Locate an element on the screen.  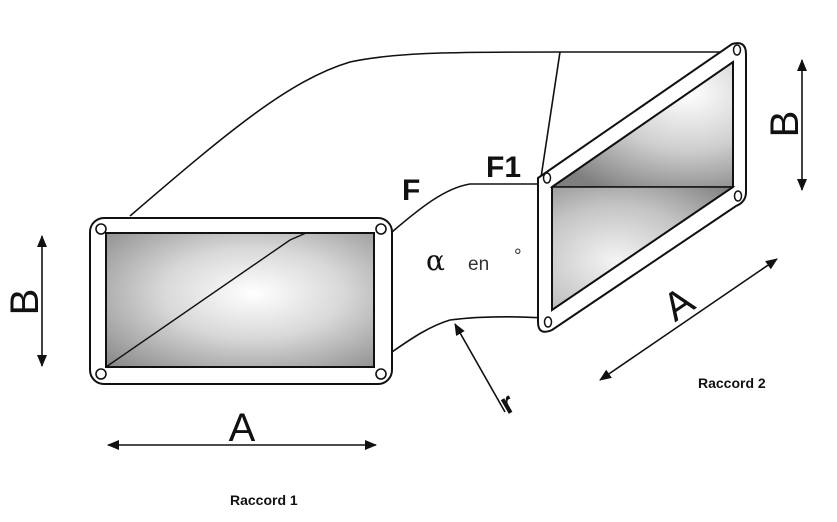
label-a-left: A is located at coordinates (242, 428).